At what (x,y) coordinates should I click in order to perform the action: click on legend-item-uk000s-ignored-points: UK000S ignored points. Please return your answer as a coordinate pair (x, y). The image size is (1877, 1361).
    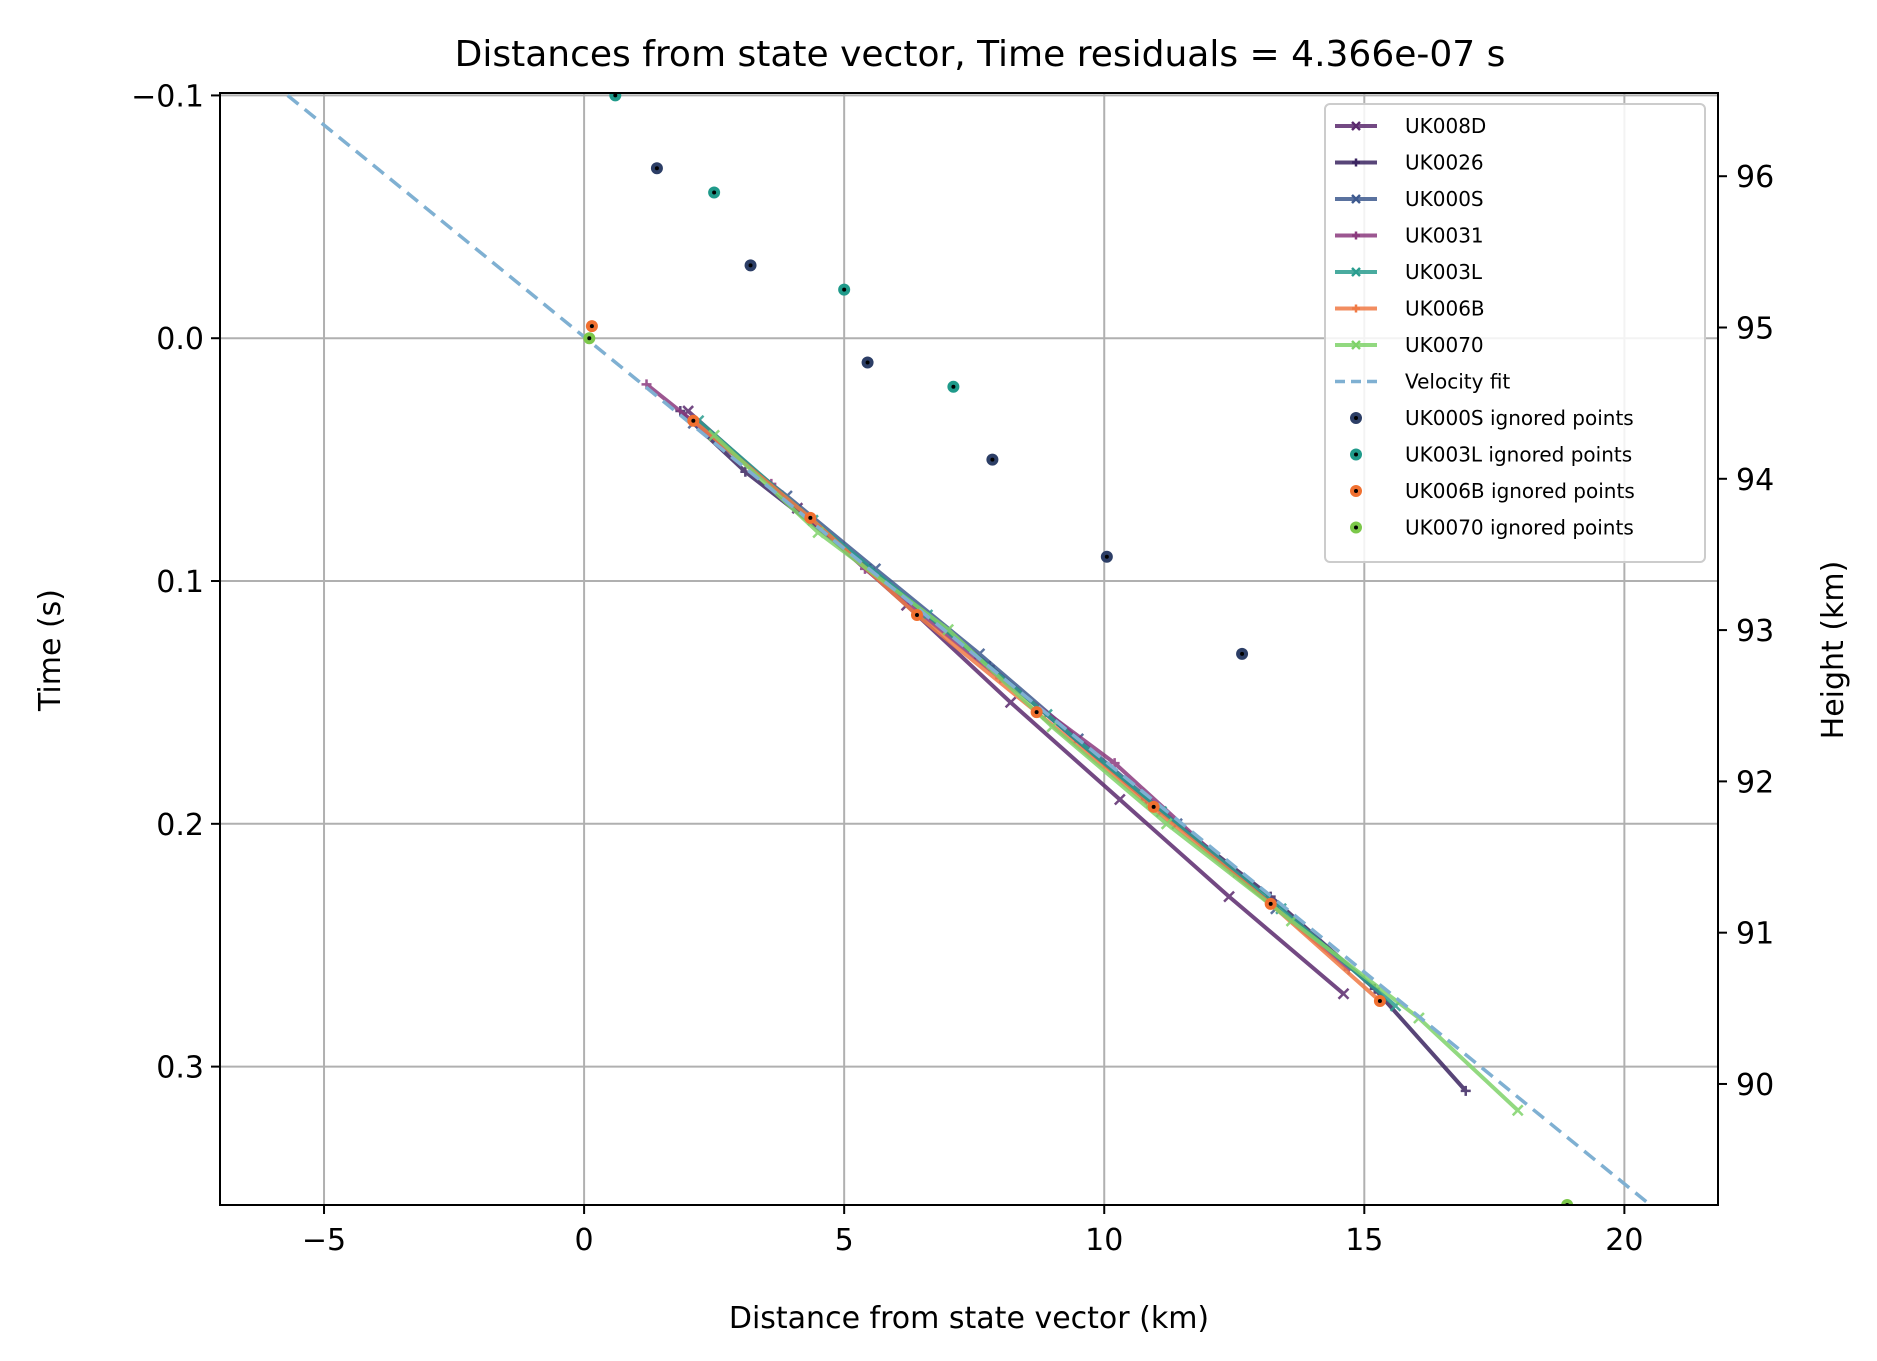
    Looking at the image, I should click on (1492, 418).